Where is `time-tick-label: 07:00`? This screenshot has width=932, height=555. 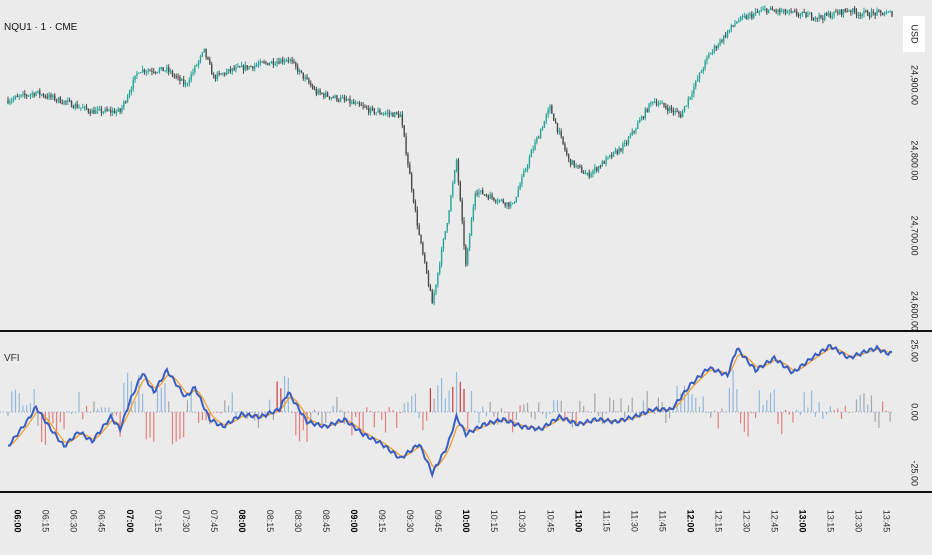 time-tick-label: 07:00 is located at coordinates (130, 520).